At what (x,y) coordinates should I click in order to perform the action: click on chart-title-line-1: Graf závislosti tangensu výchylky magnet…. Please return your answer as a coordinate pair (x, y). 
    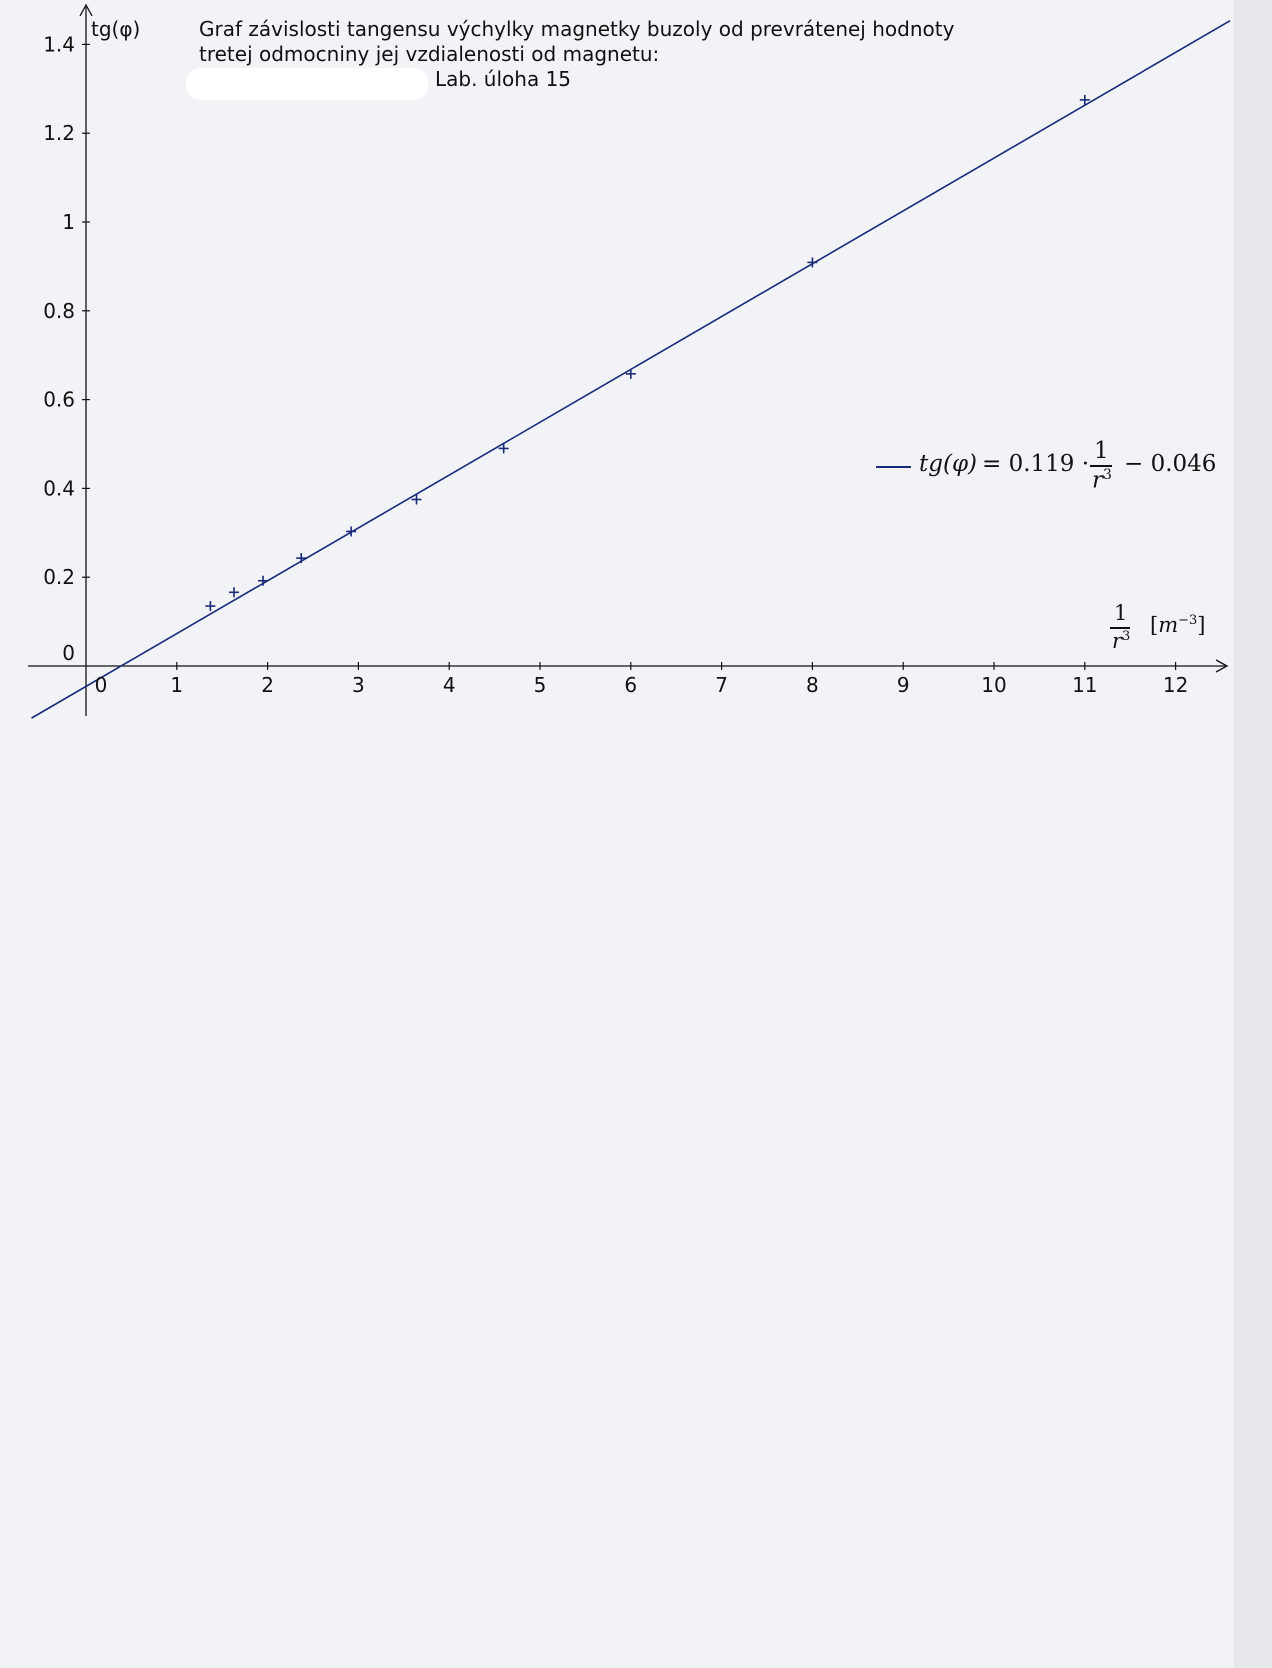
    Looking at the image, I should click on (577, 29).